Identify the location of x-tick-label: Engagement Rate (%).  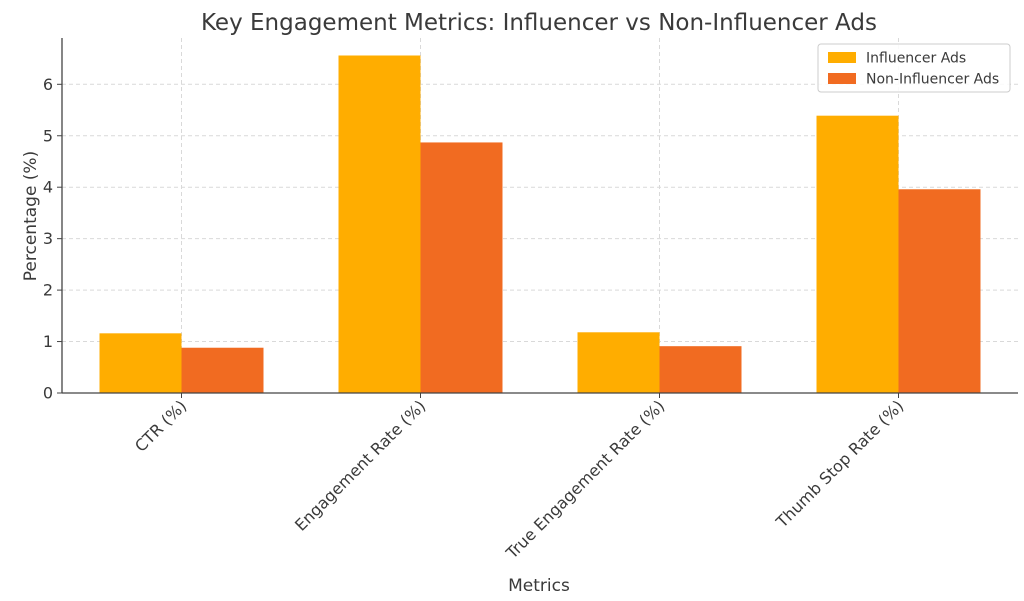
(360, 465).